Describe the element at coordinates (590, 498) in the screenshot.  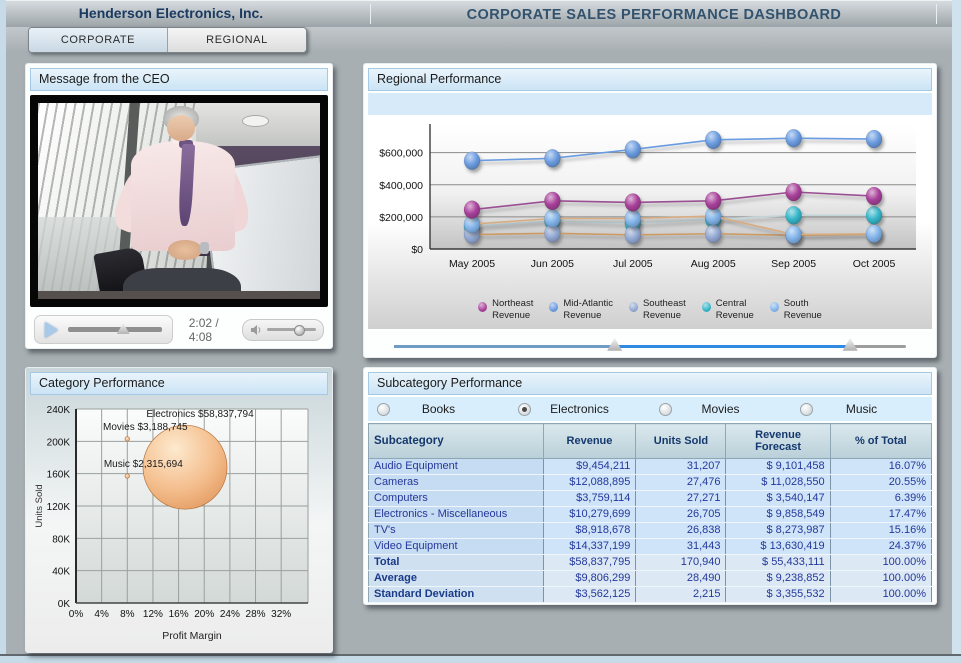
I see `value-cell: $3,759,114` at that location.